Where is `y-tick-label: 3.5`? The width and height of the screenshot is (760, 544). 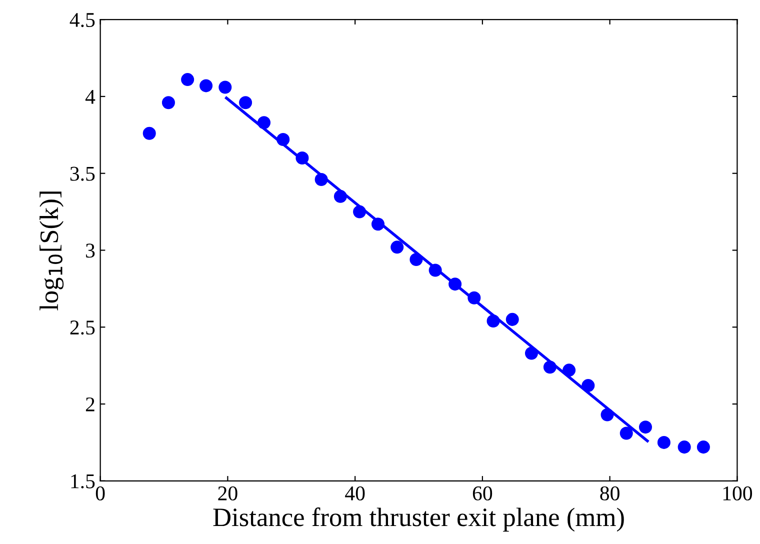 y-tick-label: 3.5 is located at coordinates (82, 173).